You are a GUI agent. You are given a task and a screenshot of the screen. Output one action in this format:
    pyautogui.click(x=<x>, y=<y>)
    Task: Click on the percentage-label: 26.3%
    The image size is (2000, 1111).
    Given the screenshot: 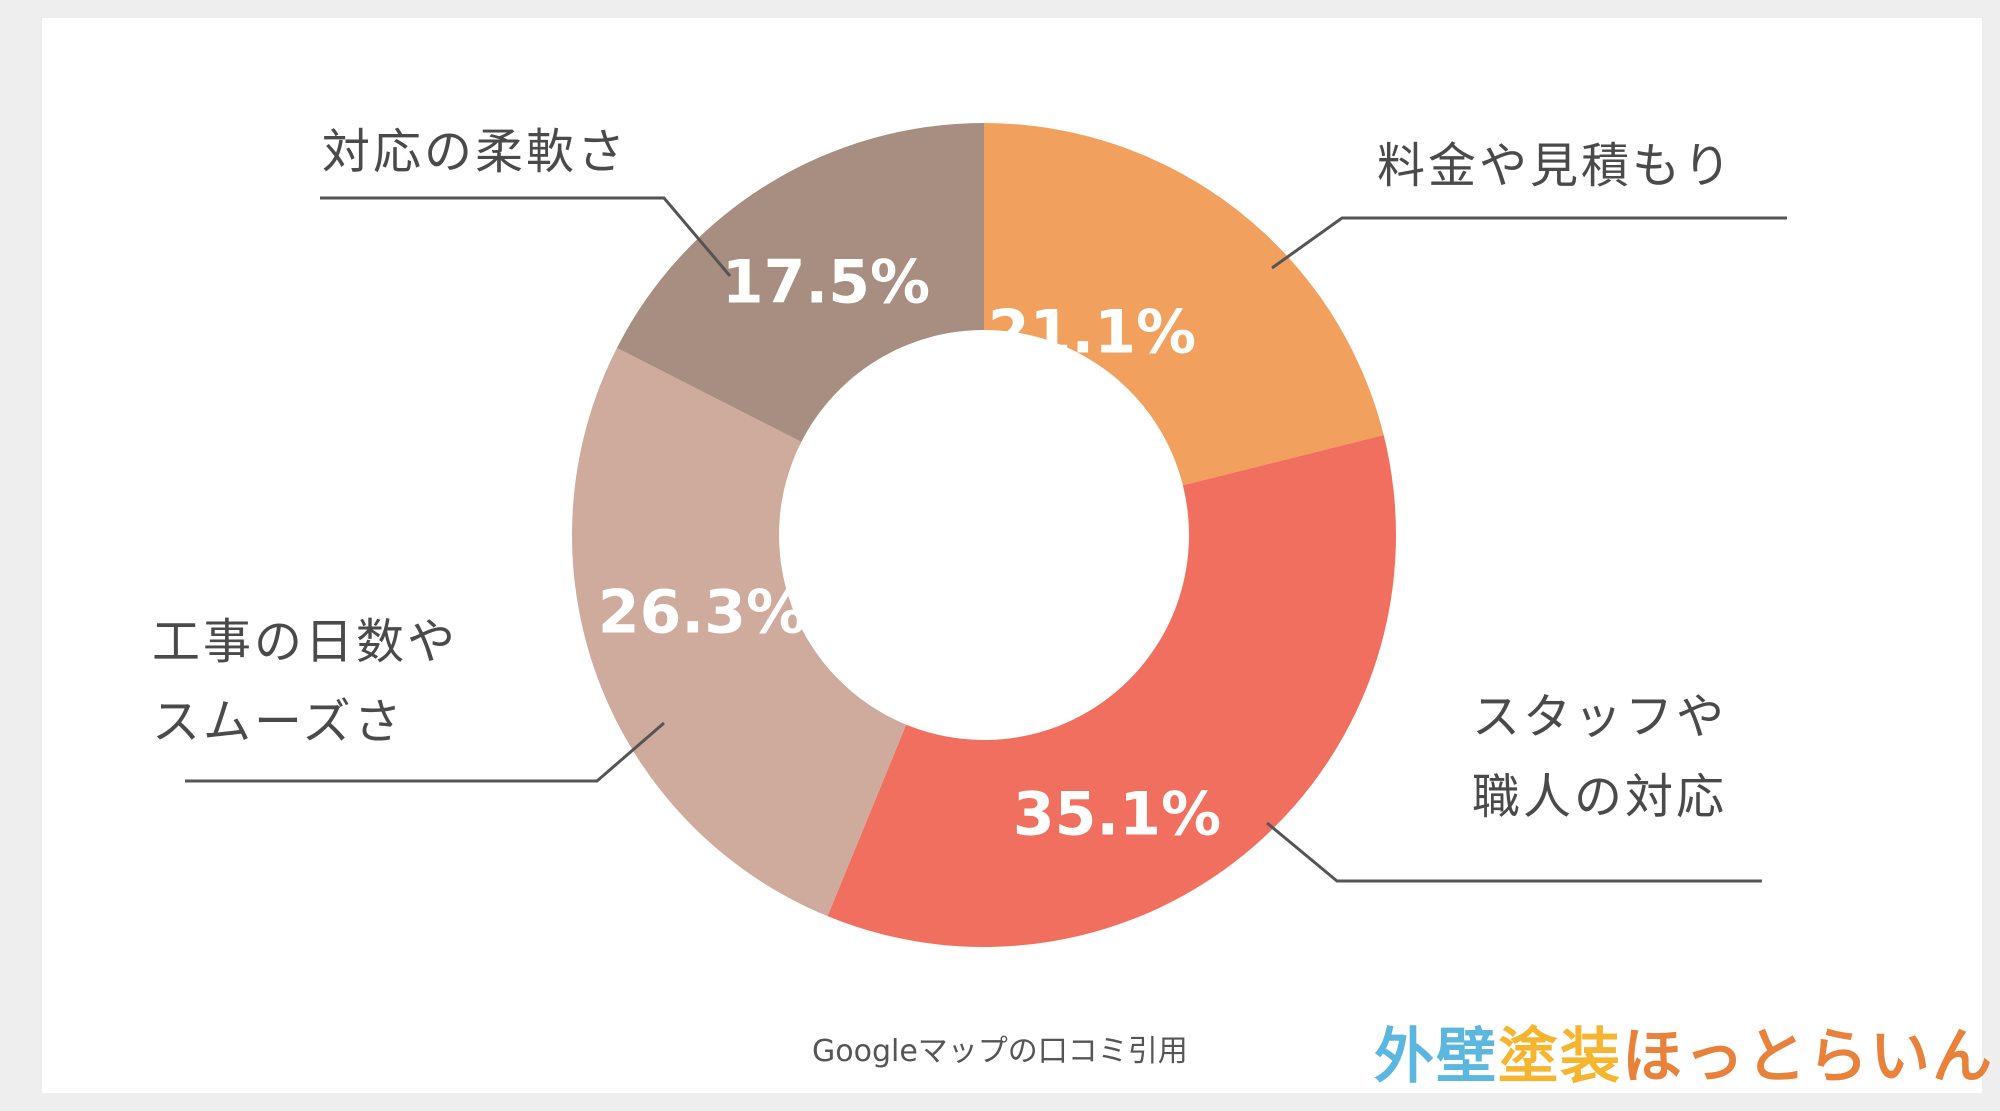 What is the action you would take?
    pyautogui.click(x=702, y=613)
    